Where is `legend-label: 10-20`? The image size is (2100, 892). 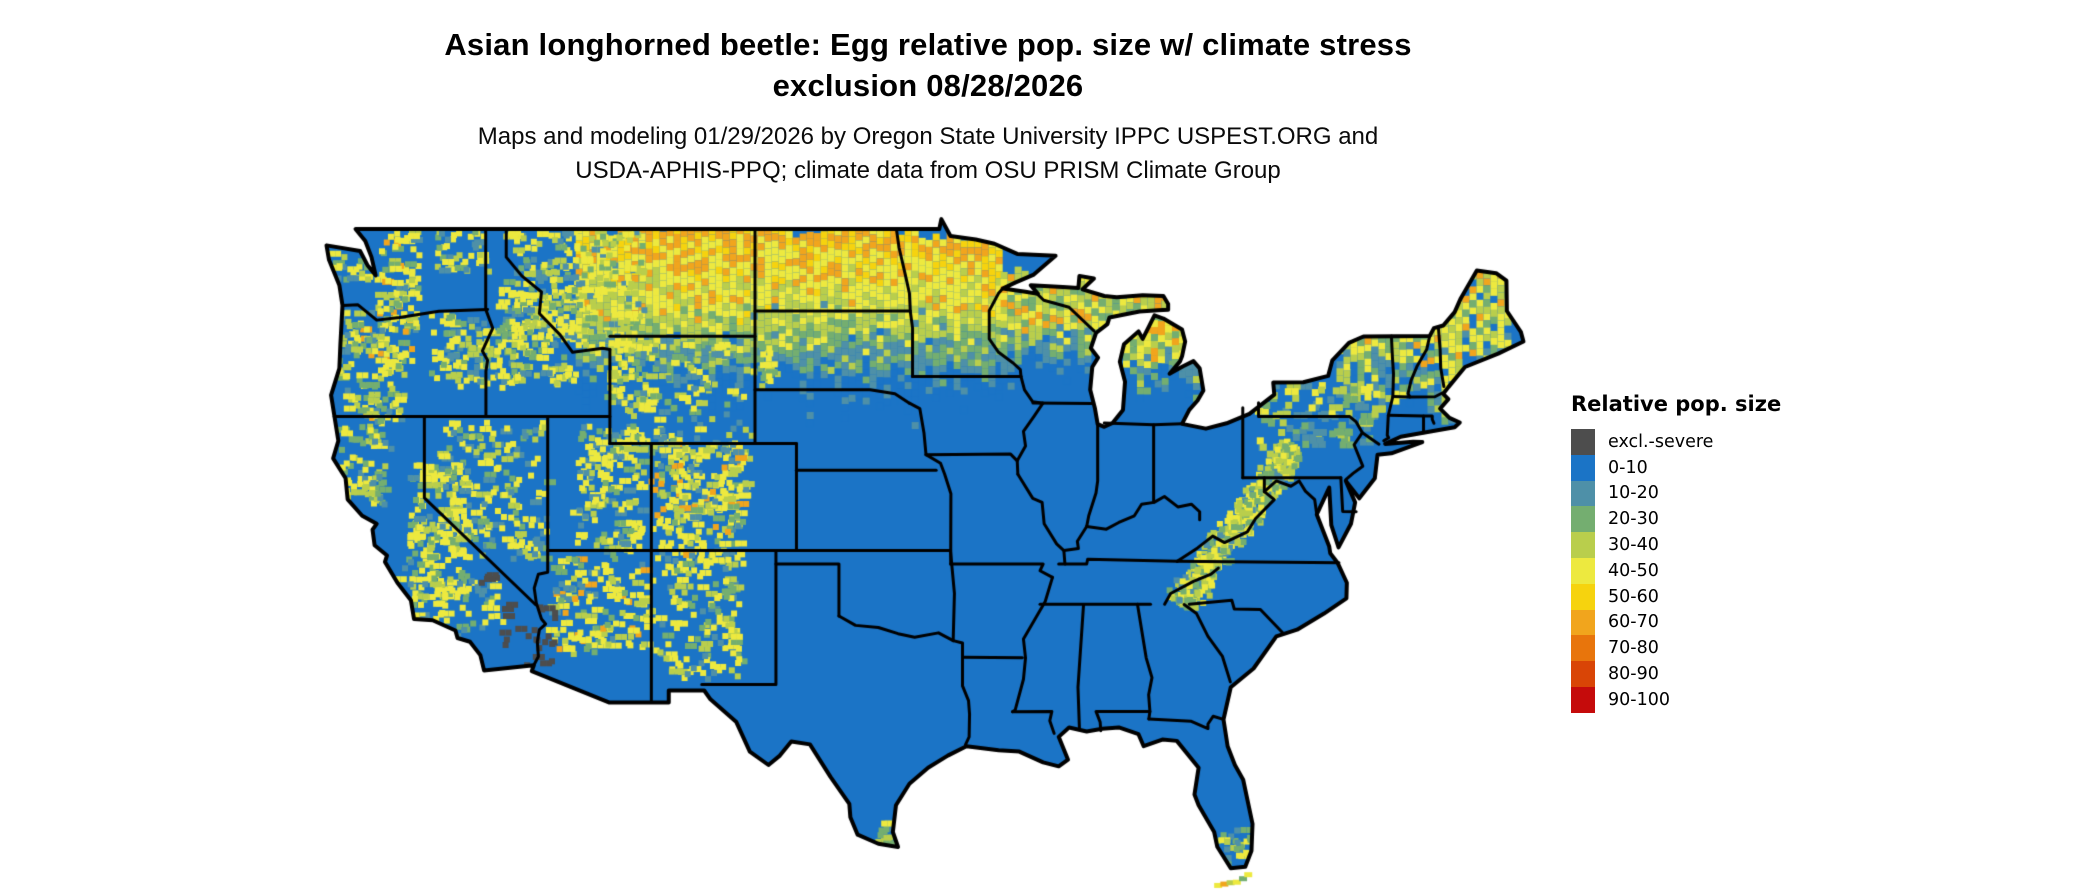
legend-label: 10-20 is located at coordinates (1633, 493).